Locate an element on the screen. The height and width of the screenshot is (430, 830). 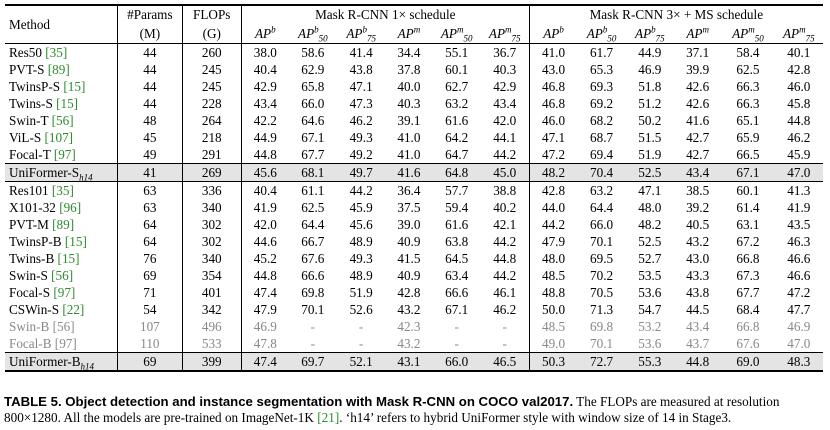
value-cell: 44.0 is located at coordinates (553, 207).